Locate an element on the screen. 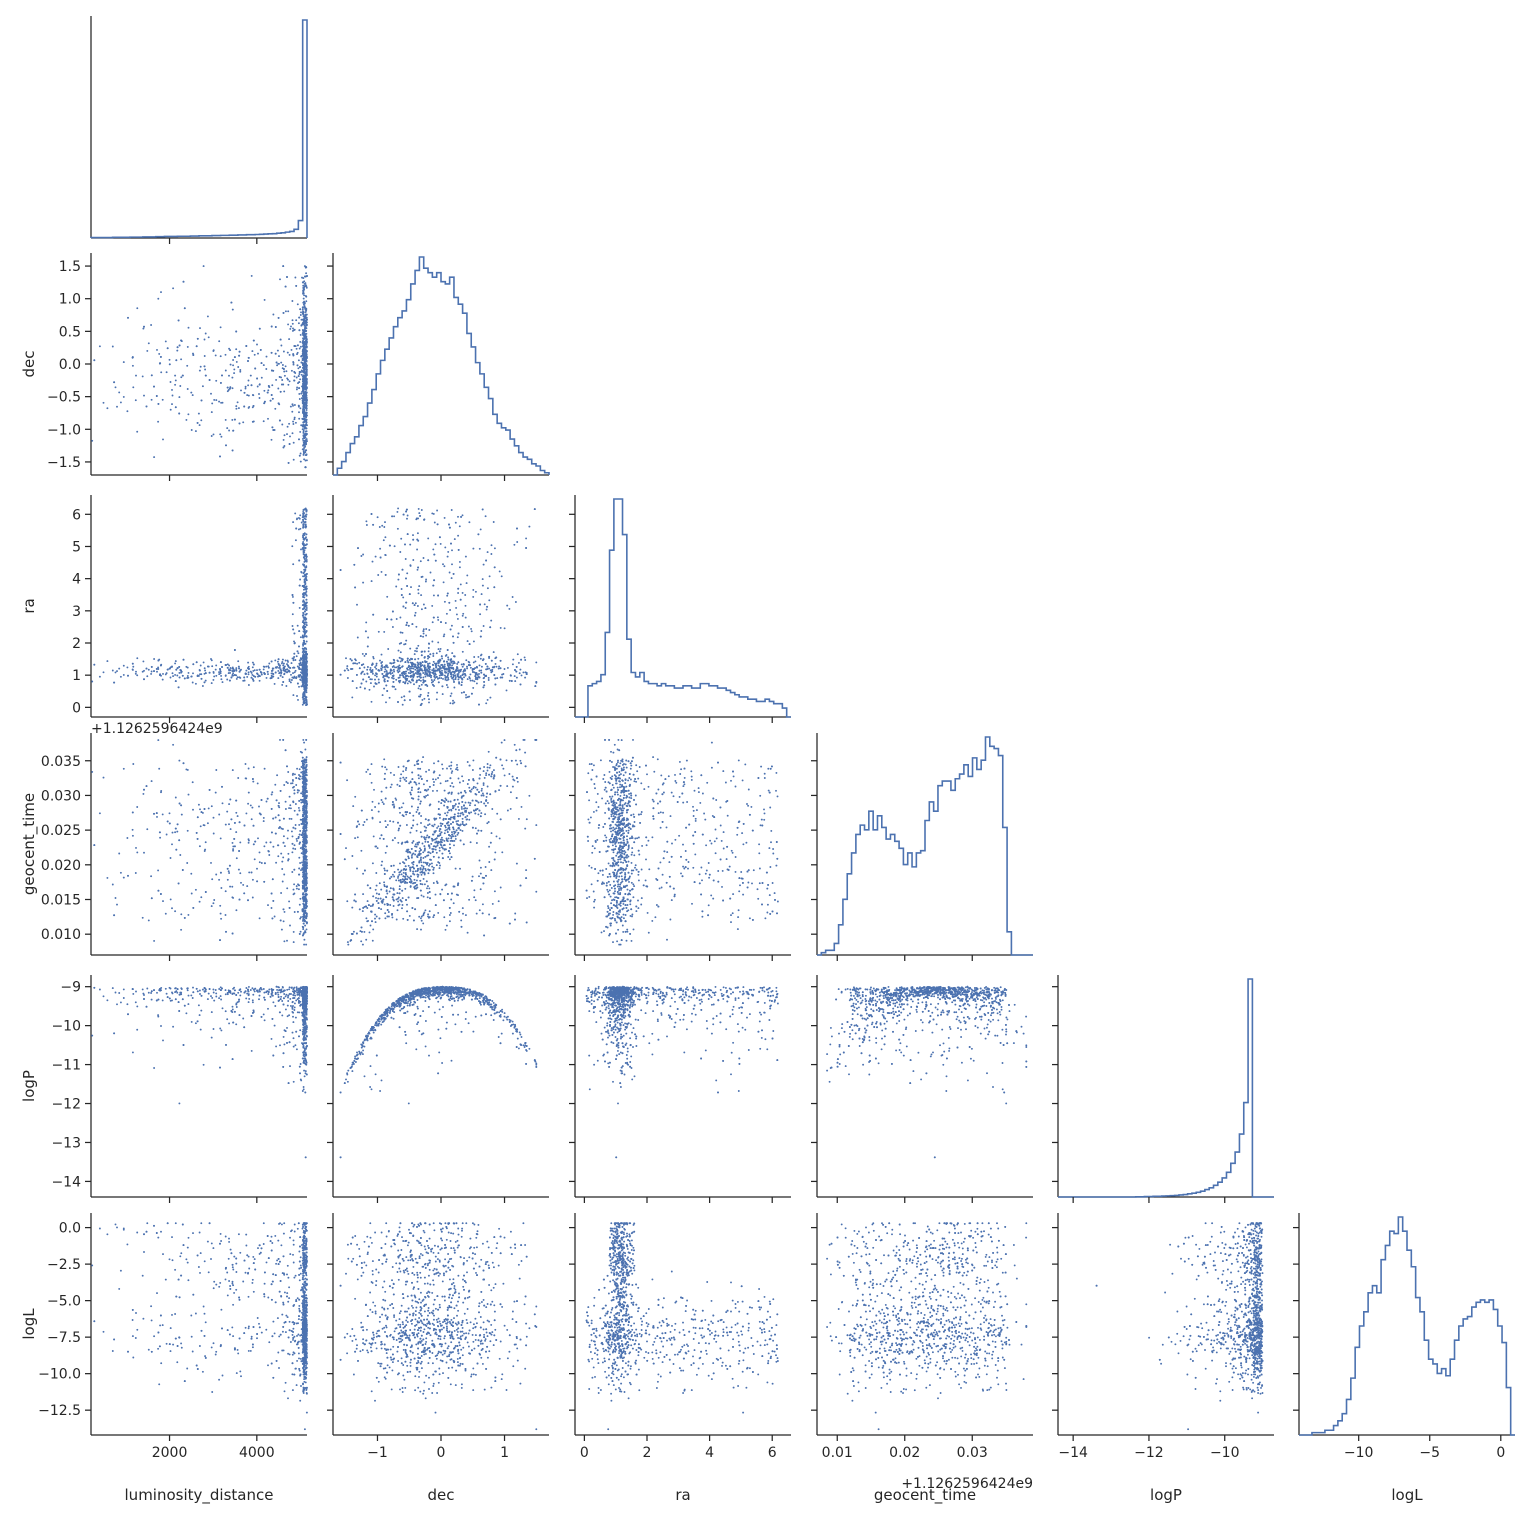  y-tick-label: 1.5 is located at coordinates (70, 267).